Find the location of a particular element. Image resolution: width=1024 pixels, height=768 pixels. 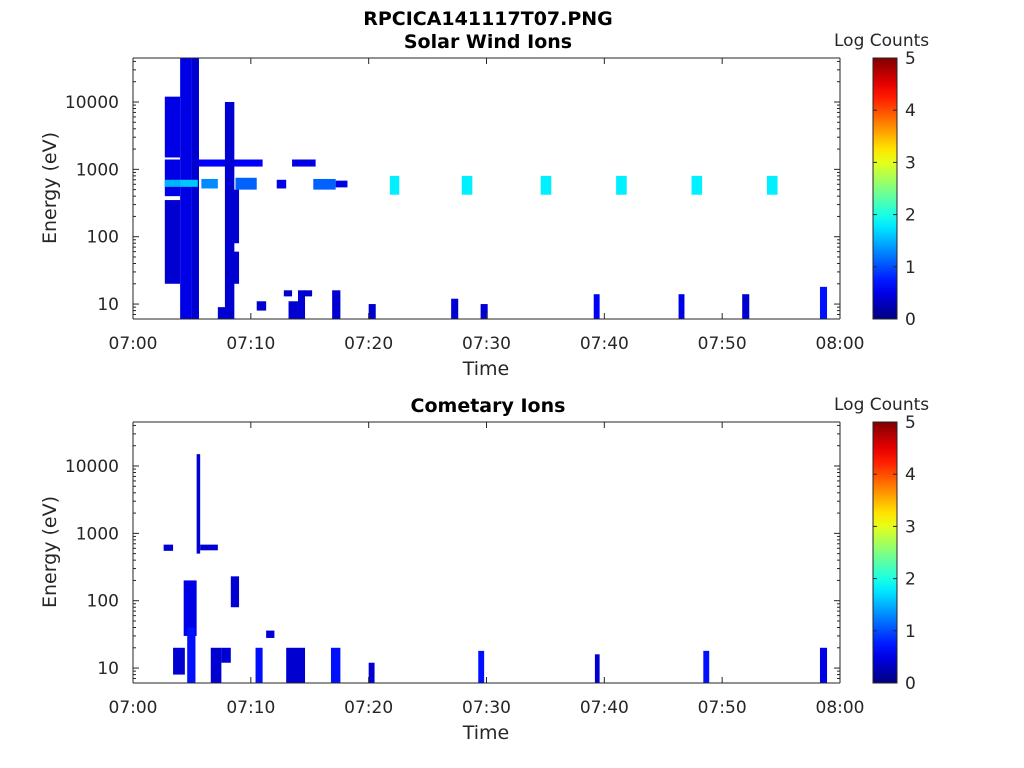

colorbar-label-1: Log Counts is located at coordinates (882, 41).